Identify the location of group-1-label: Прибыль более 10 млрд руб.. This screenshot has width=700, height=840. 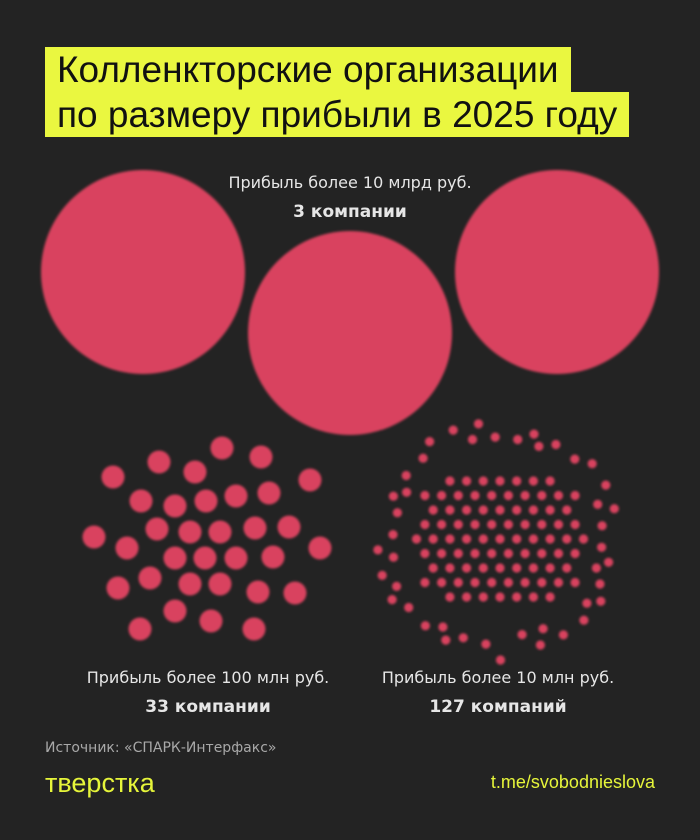
(350, 182).